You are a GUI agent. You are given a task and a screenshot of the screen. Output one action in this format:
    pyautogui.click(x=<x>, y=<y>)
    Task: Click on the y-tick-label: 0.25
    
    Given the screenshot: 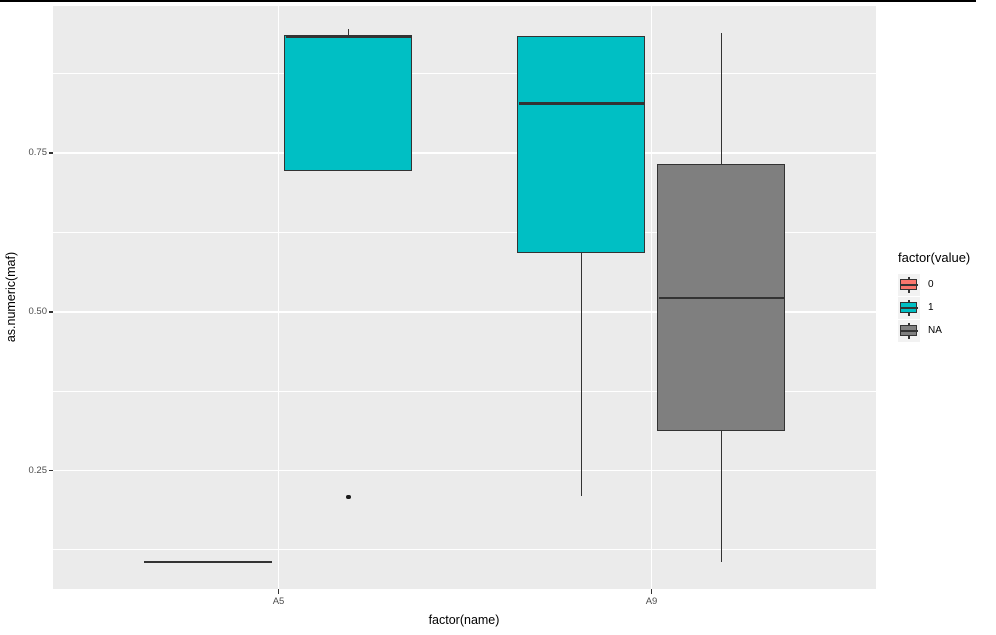 What is the action you would take?
    pyautogui.click(x=38, y=470)
    